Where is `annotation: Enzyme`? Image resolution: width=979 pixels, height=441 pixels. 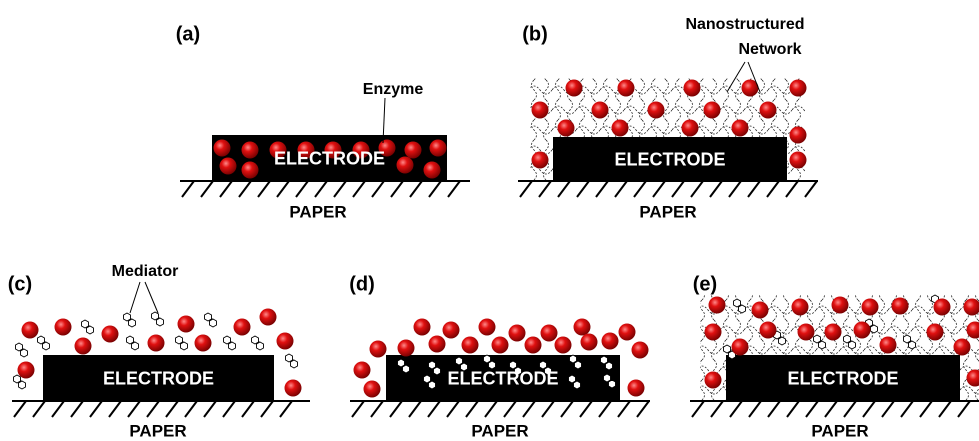
annotation: Enzyme is located at coordinates (393, 89).